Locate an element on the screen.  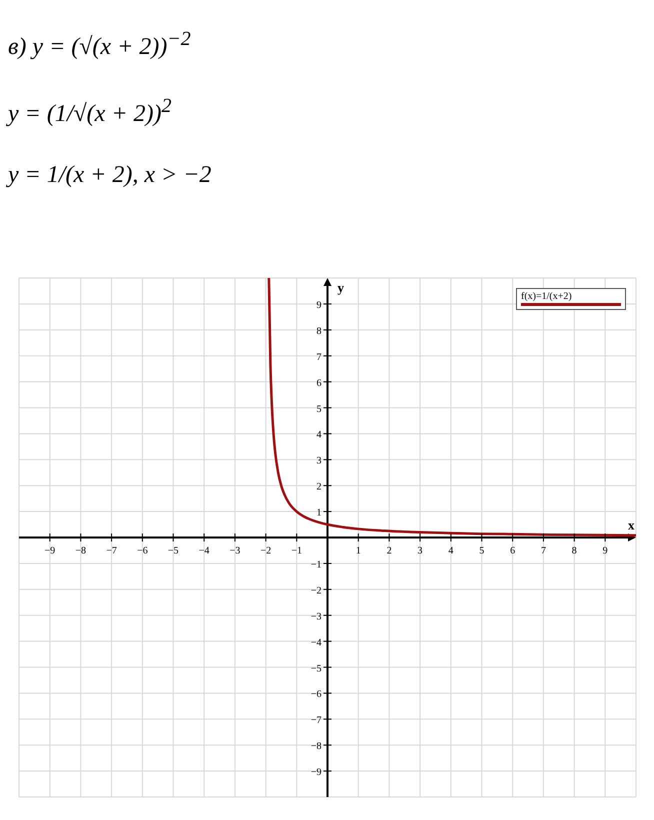
x-tick-label: −3 is located at coordinates (235, 551).